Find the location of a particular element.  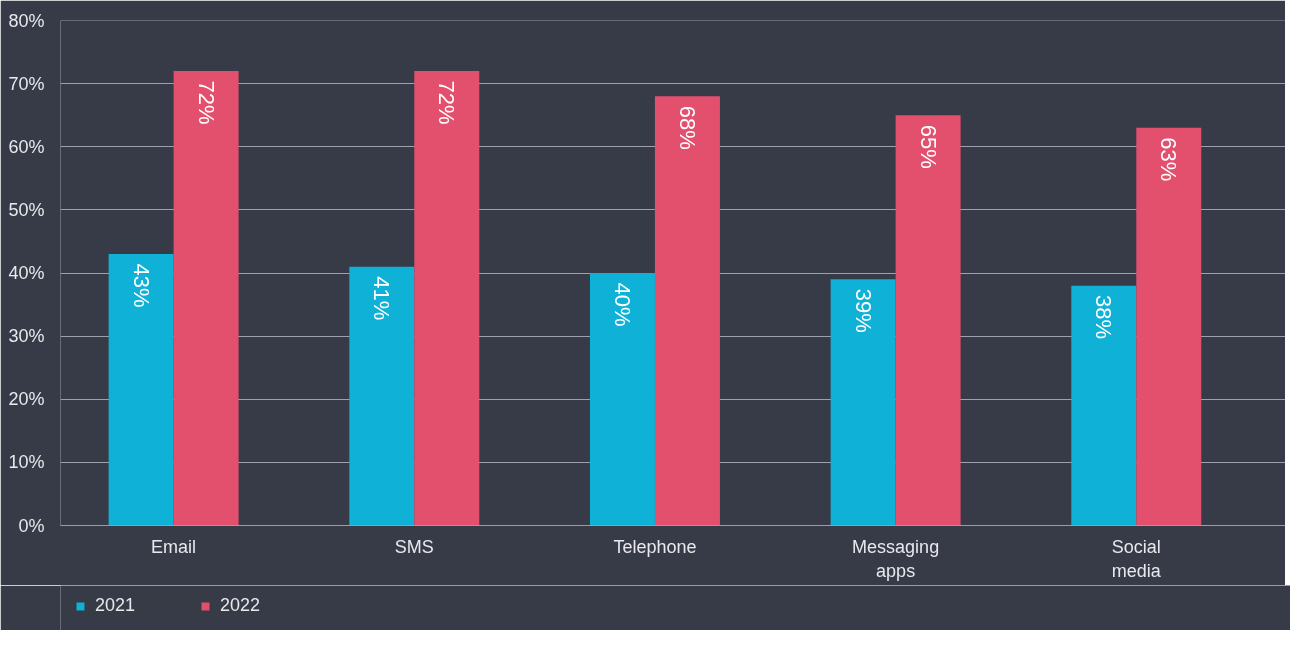

data-label: 43% is located at coordinates (141, 285).